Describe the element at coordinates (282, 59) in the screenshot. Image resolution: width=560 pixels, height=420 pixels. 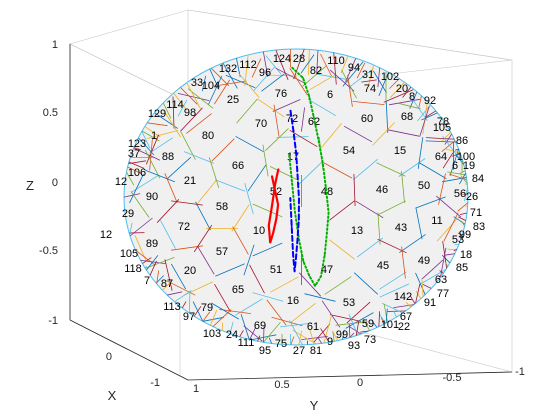
I see `cell-number-label: 124` at that location.